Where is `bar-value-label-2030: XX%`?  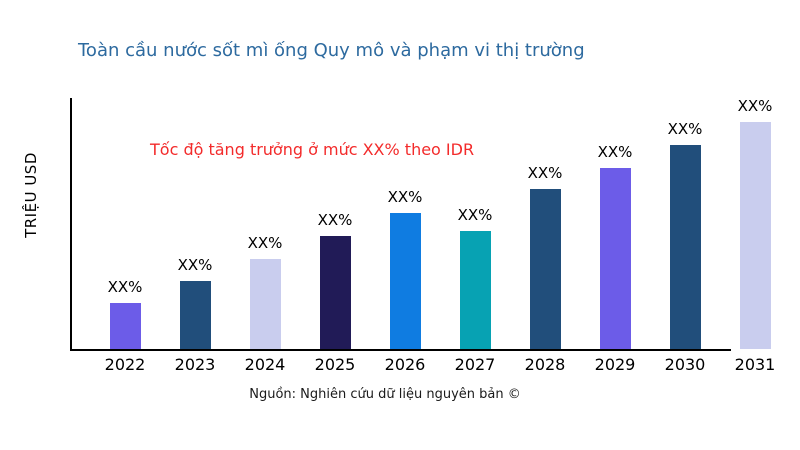
bar-value-label-2030: XX% is located at coordinates (685, 129).